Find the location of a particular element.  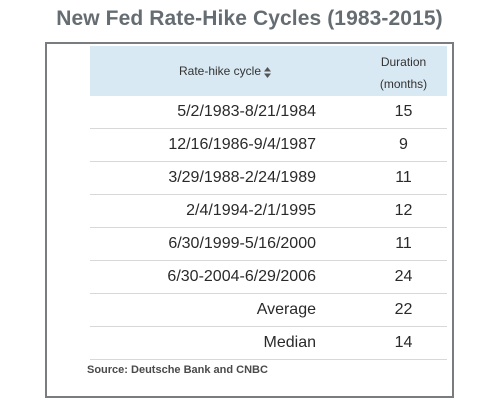

table-row: 5/2/1983-8/21/1984 15 is located at coordinates (268, 112).